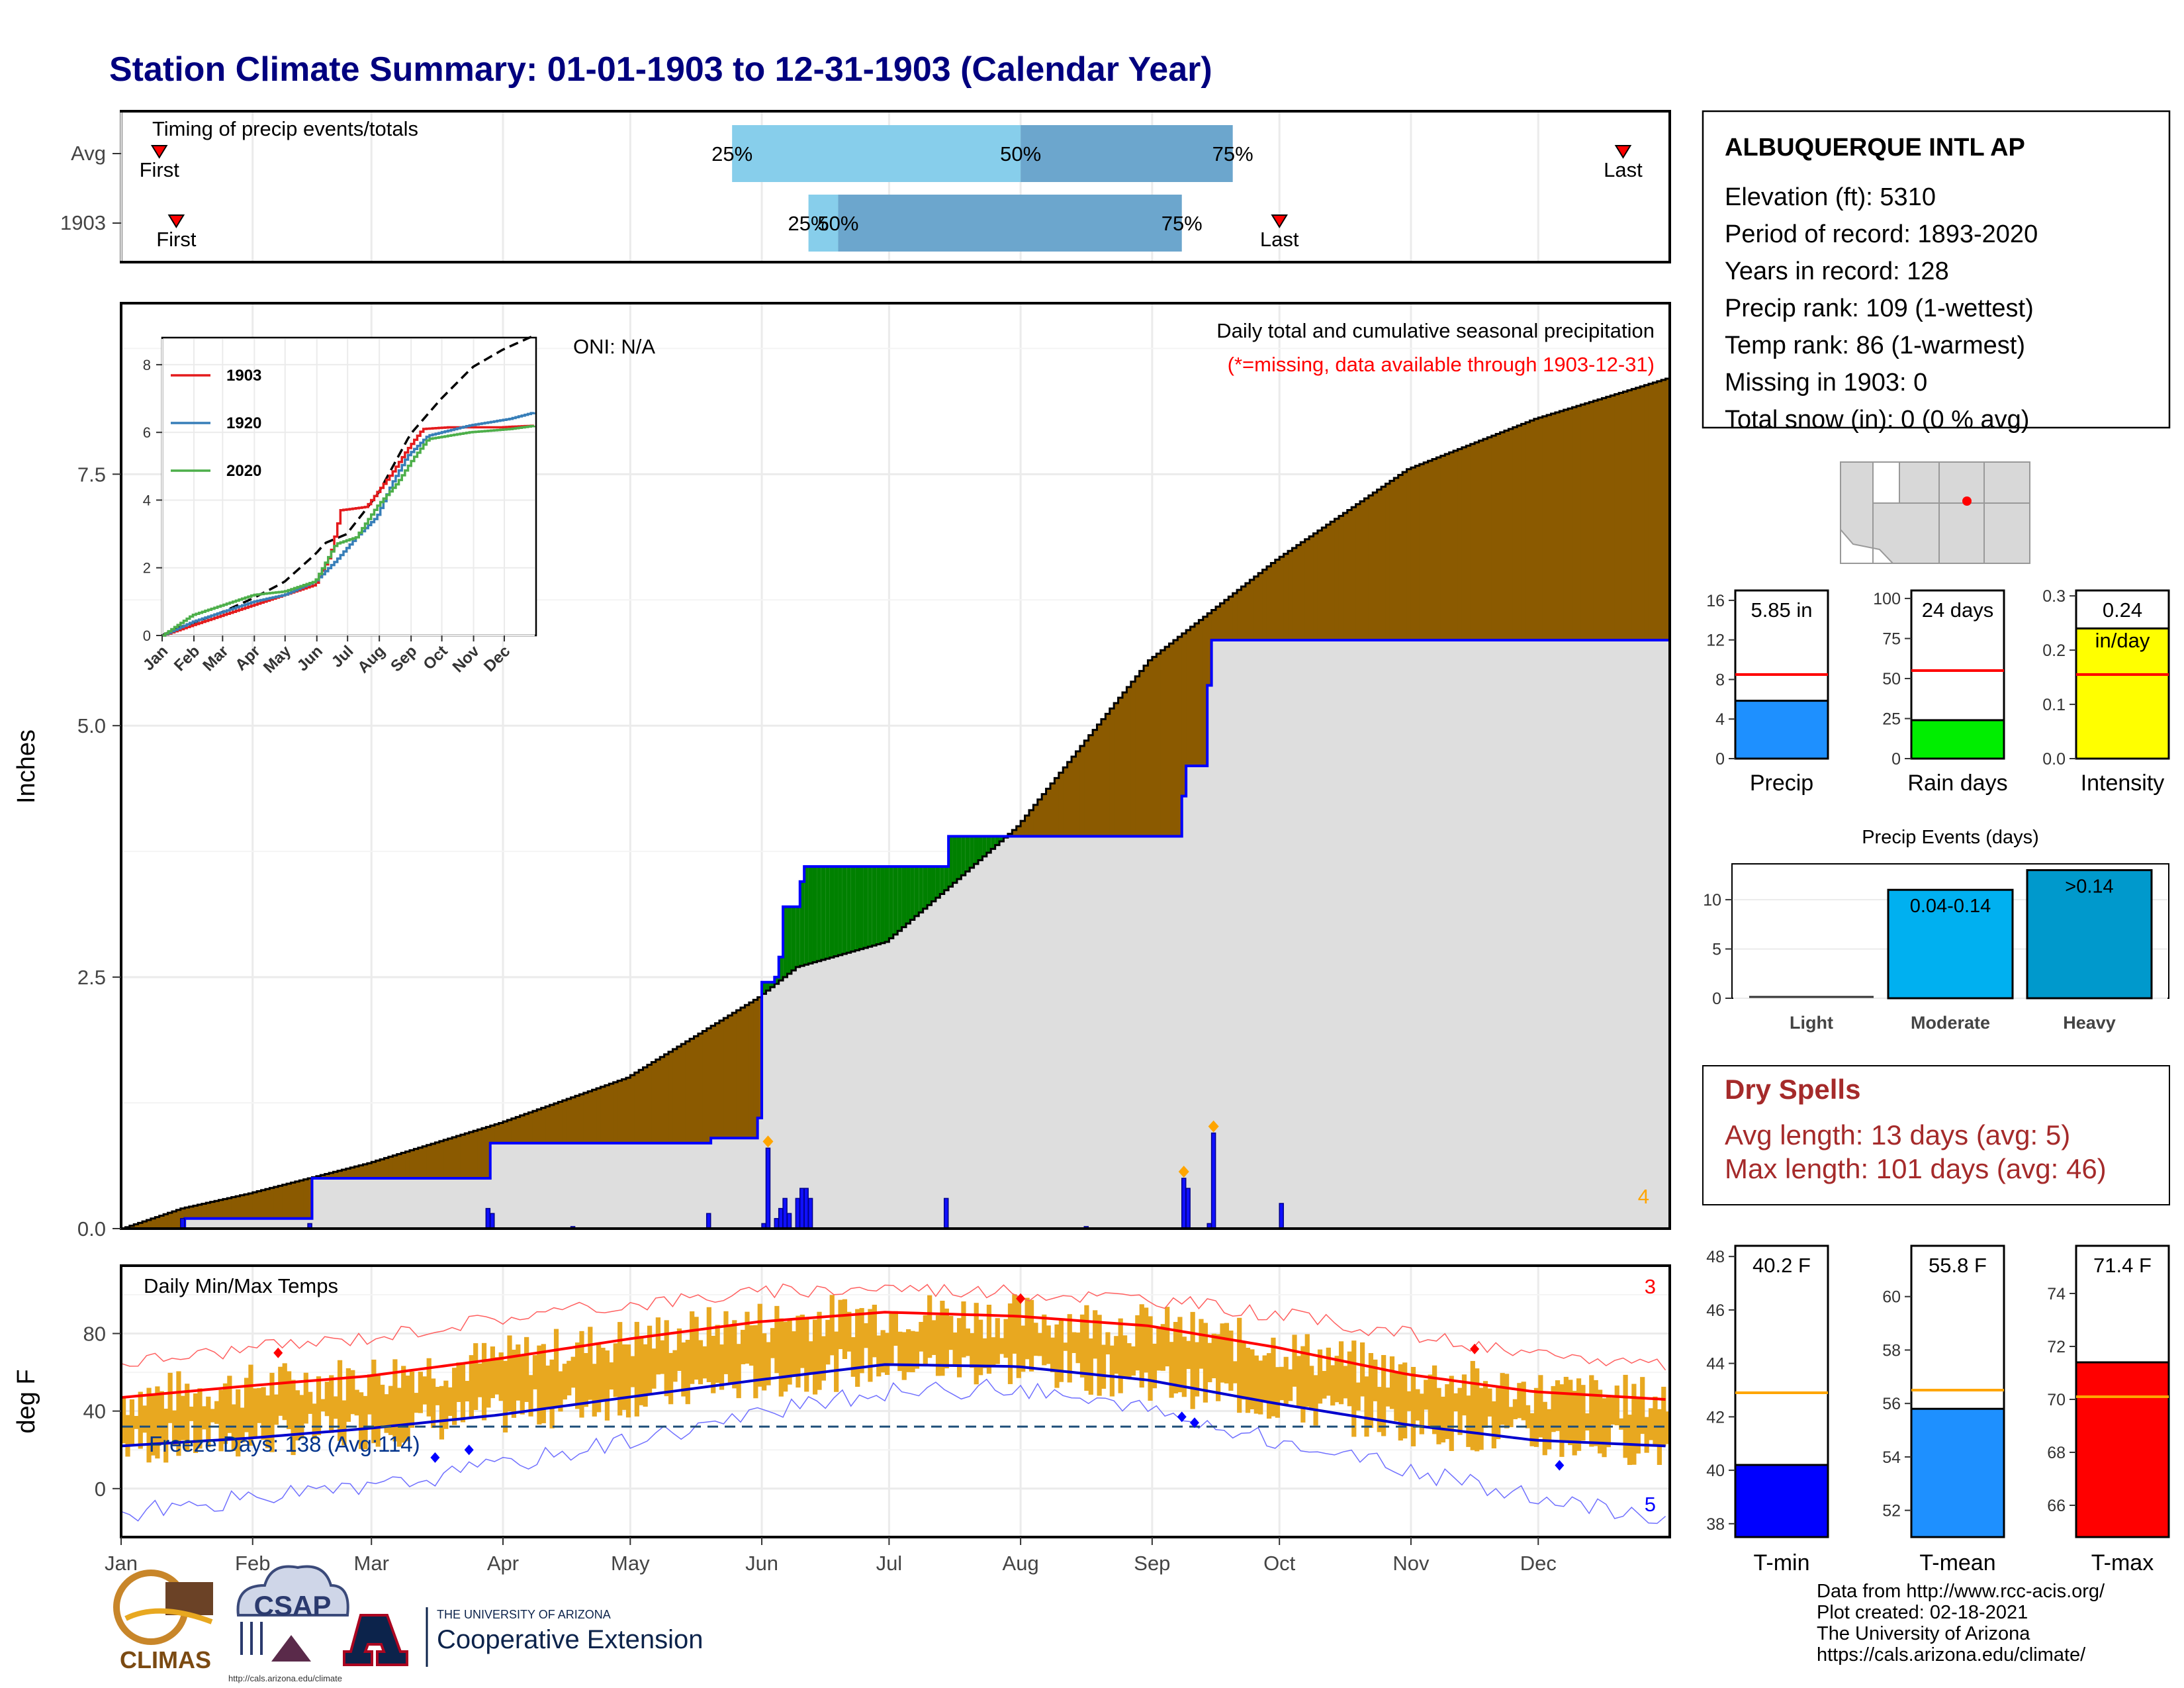 The image size is (2184, 1688). I want to click on inset-legend-label: 2020, so click(244, 471).